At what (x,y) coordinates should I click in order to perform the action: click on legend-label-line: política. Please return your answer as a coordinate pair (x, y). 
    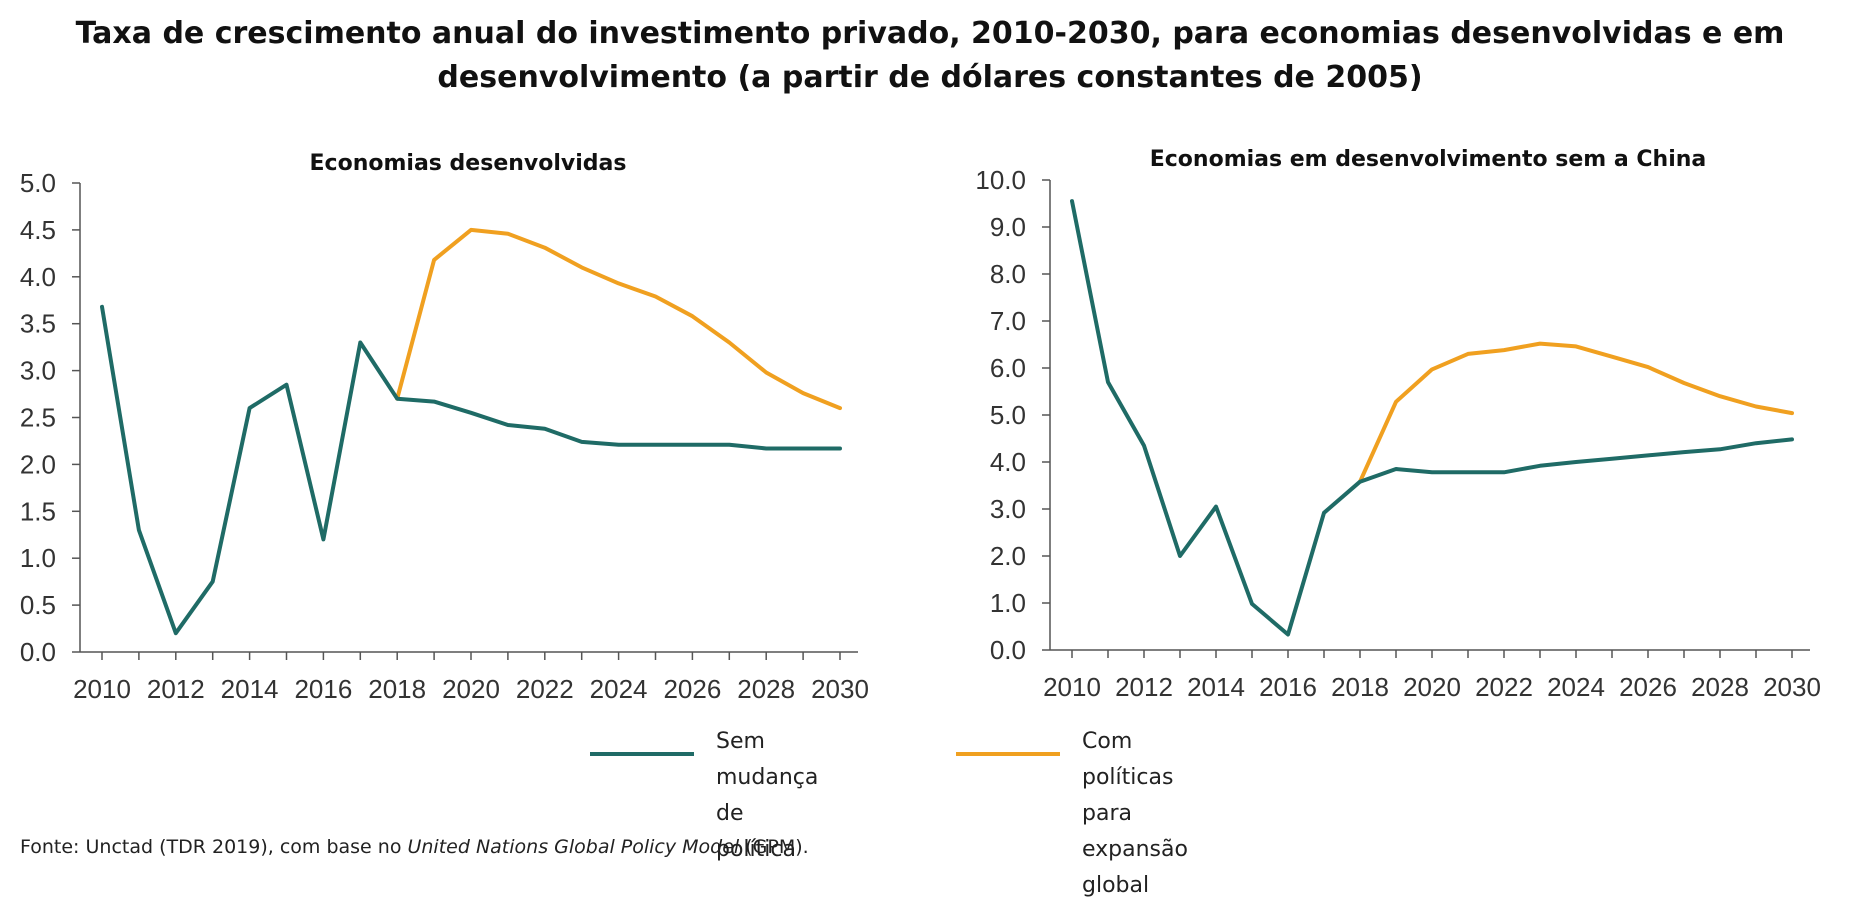
    Looking at the image, I should click on (756, 849).